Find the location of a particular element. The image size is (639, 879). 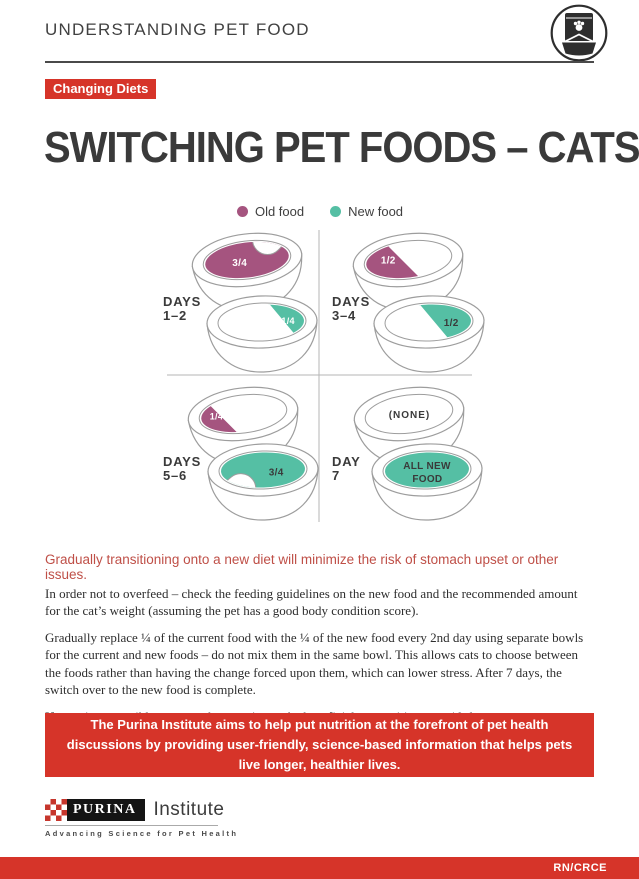

new-food-swatch-icon is located at coordinates (336, 211).